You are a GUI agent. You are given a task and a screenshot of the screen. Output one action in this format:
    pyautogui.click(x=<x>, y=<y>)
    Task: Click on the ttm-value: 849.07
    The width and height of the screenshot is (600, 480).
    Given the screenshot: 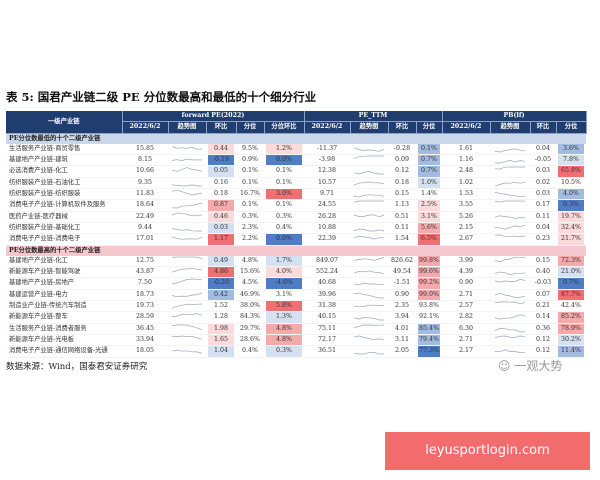 What is the action you would take?
    pyautogui.click(x=327, y=260)
    